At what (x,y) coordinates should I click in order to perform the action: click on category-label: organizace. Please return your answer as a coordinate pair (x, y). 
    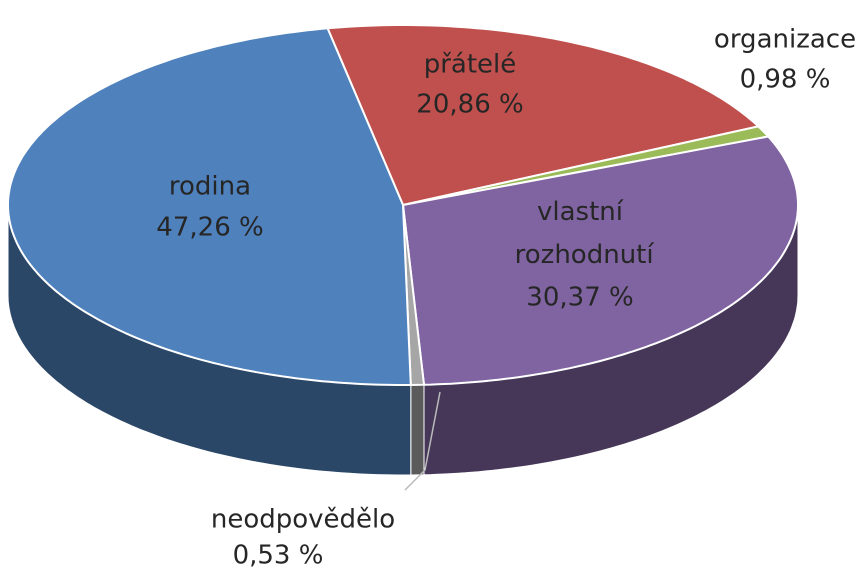
    Looking at the image, I should click on (785, 40).